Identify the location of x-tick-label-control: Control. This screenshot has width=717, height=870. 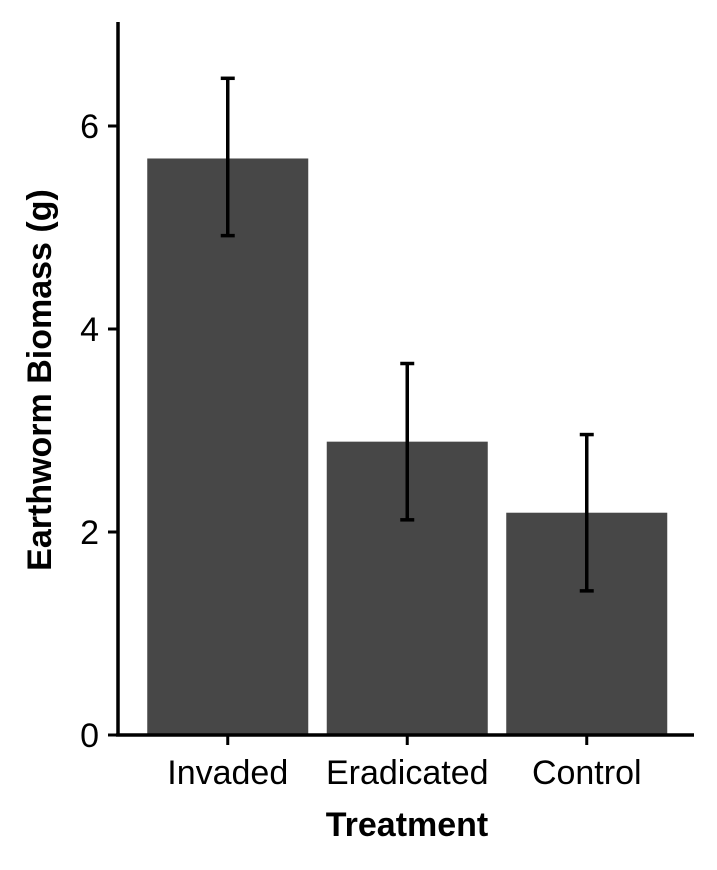
(587, 773).